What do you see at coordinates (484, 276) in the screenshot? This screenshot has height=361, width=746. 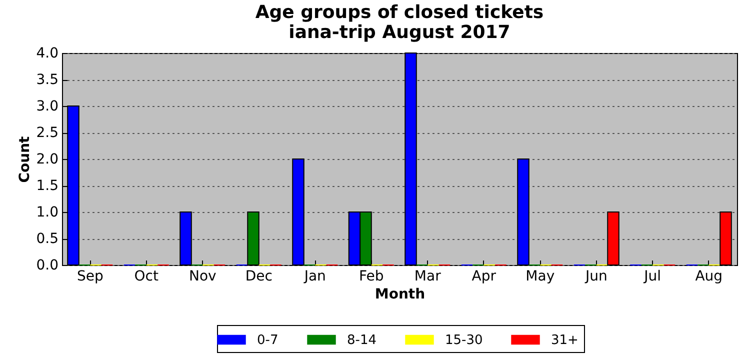 I see `x-tick-label: Apr` at bounding box center [484, 276].